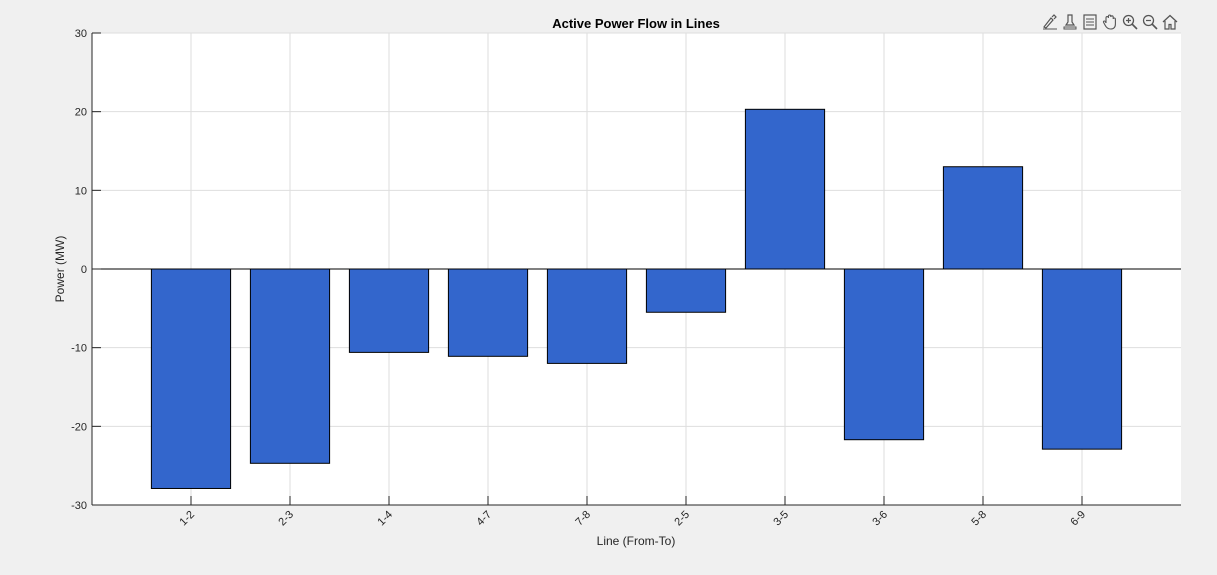 The height and width of the screenshot is (575, 1217). What do you see at coordinates (286, 519) in the screenshot?
I see `x-tick-label: 2-3` at bounding box center [286, 519].